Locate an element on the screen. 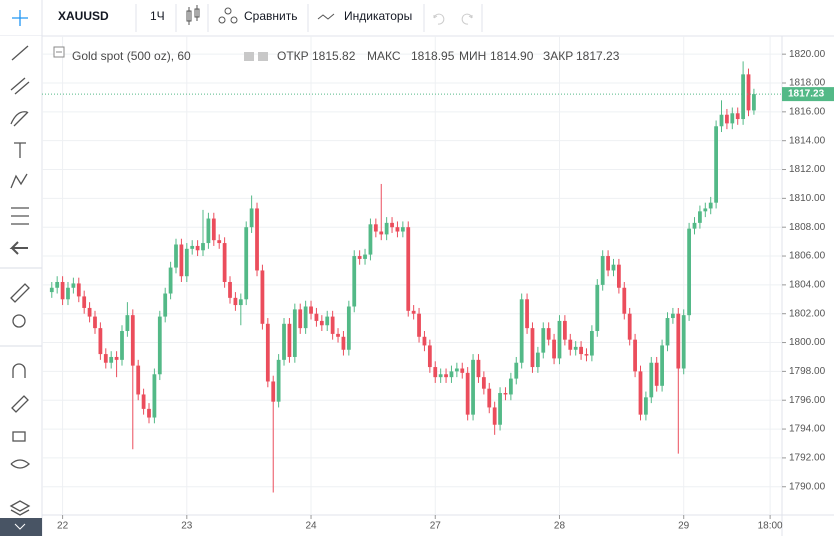 The width and height of the screenshot is (834, 541). interval: 1Ч is located at coordinates (157, 16).